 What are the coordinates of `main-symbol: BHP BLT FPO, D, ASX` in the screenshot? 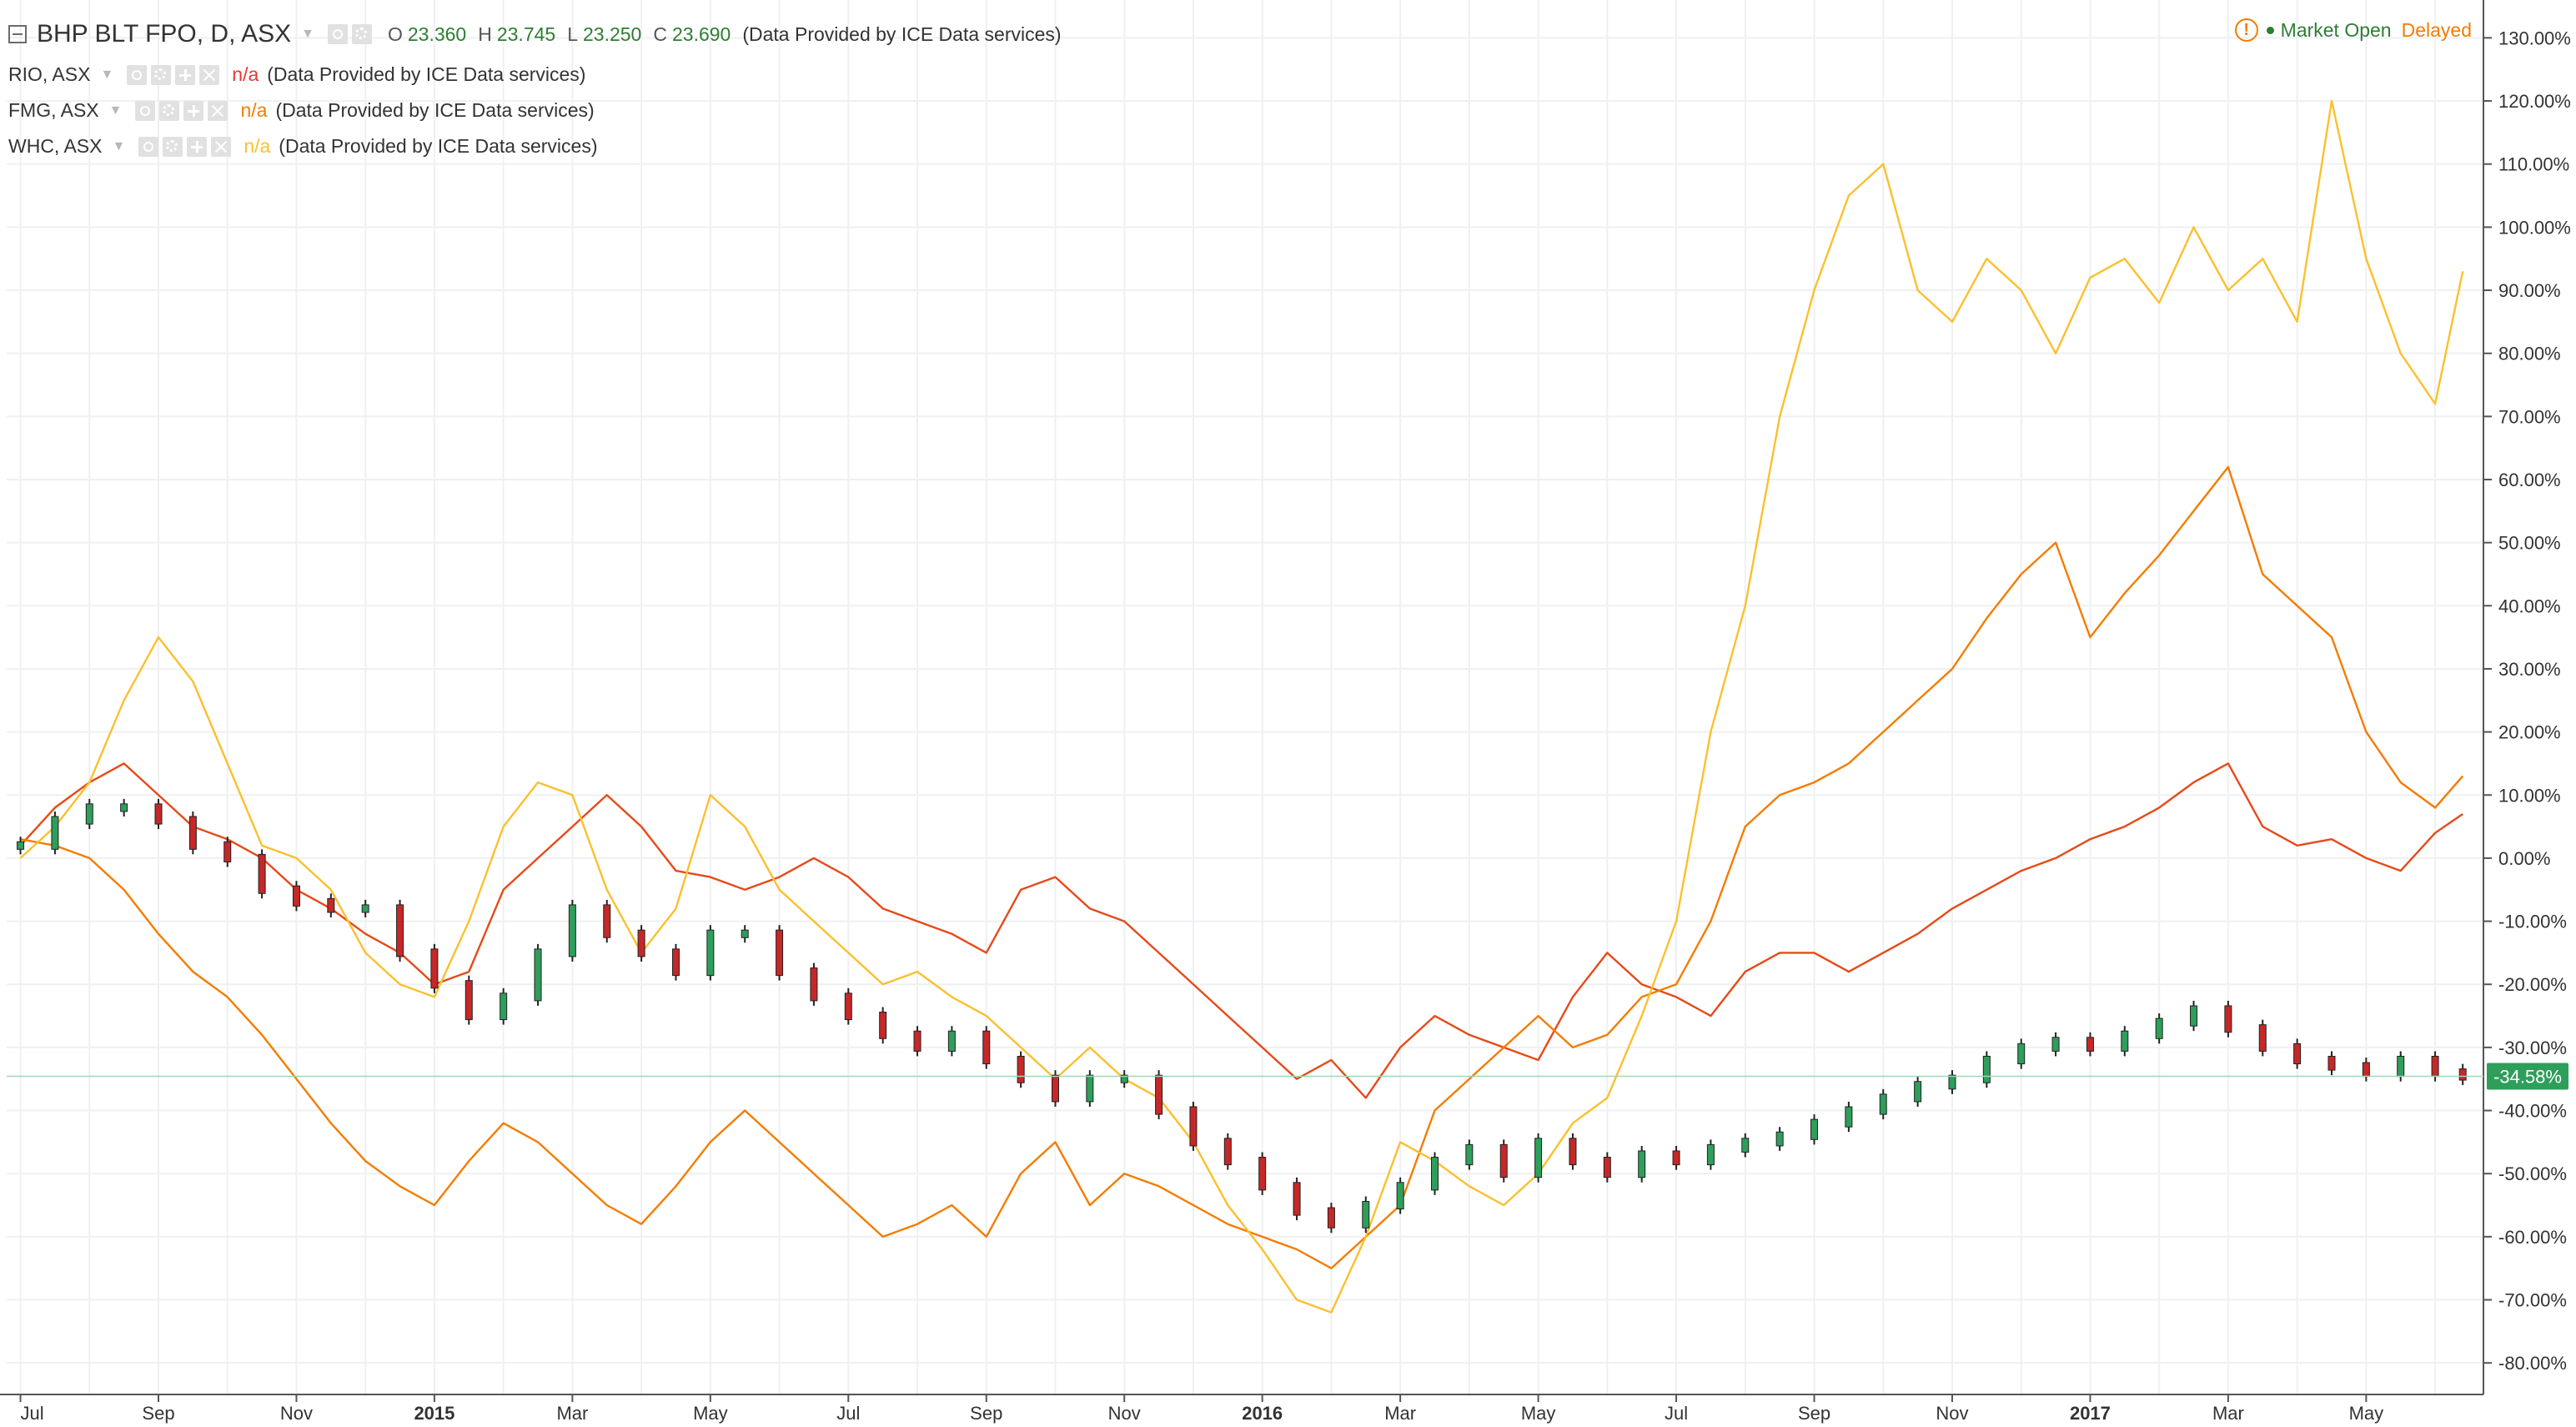 It's located at (164, 34).